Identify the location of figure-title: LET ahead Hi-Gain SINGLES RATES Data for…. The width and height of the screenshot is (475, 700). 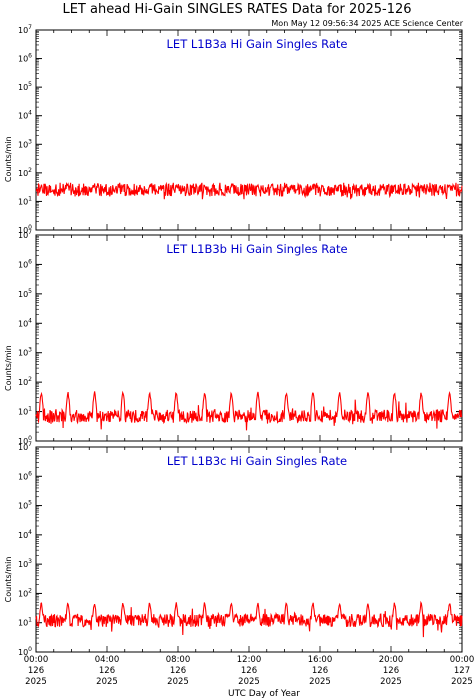
(236, 9).